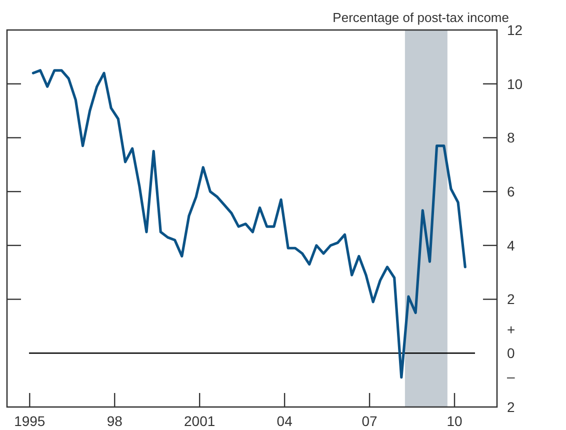 Image resolution: width=566 pixels, height=430 pixels. I want to click on x-tick-label: 98, so click(114, 421).